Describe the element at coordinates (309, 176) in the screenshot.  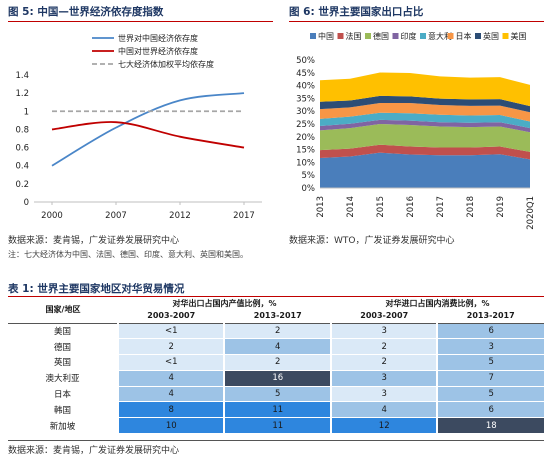
I see `y-tick-label: 5%` at that location.